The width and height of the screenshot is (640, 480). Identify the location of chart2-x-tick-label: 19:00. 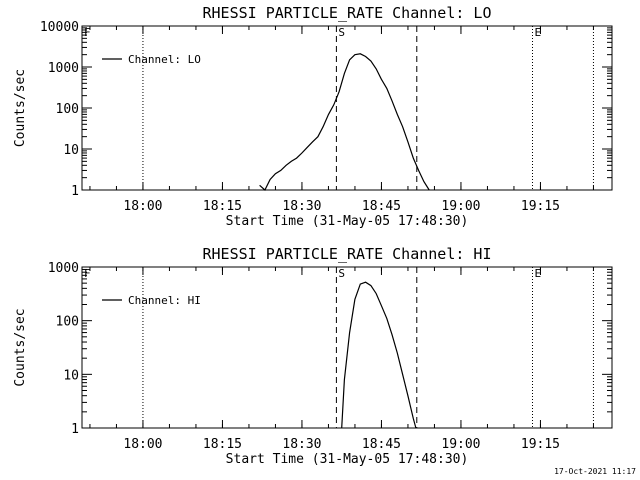
(460, 444).